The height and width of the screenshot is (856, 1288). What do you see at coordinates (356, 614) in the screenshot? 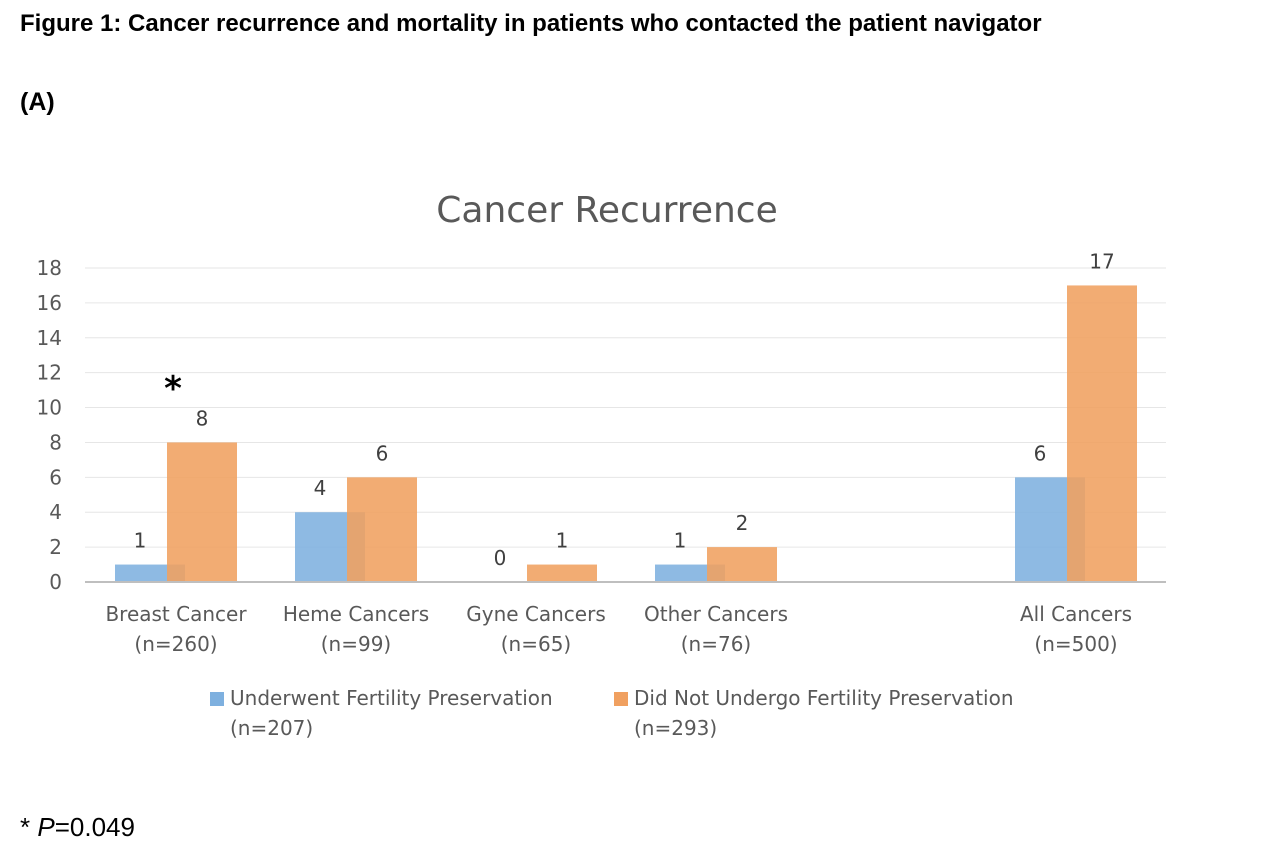
I see `category-label: Heme Cancers` at bounding box center [356, 614].